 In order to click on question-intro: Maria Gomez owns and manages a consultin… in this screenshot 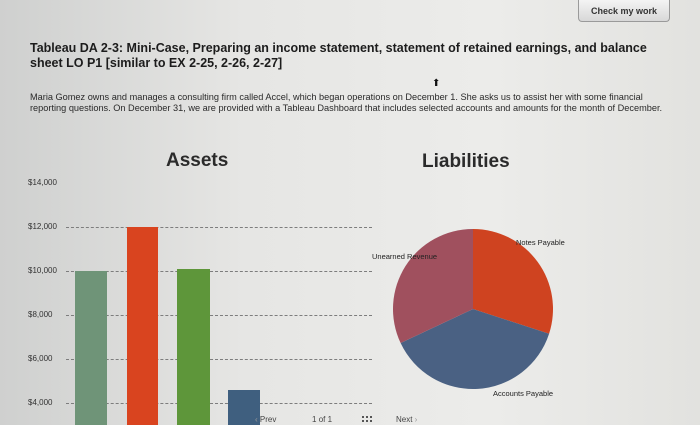, I will do `click(346, 102)`.